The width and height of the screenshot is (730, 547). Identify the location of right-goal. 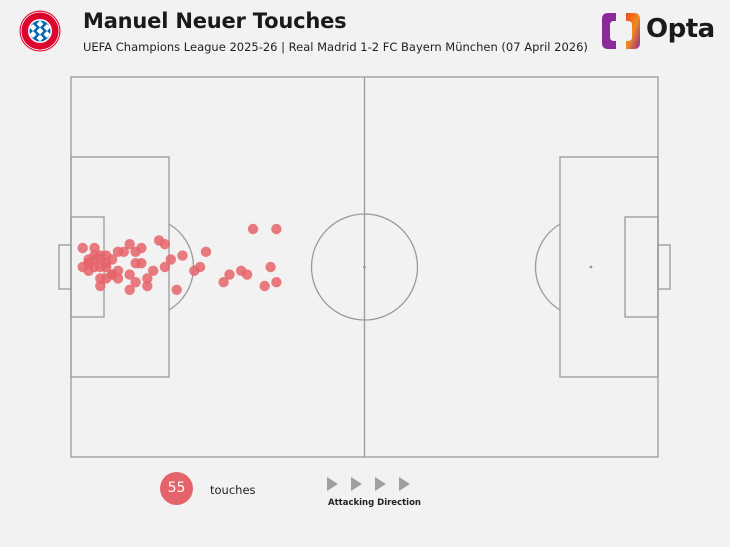
(664, 267).